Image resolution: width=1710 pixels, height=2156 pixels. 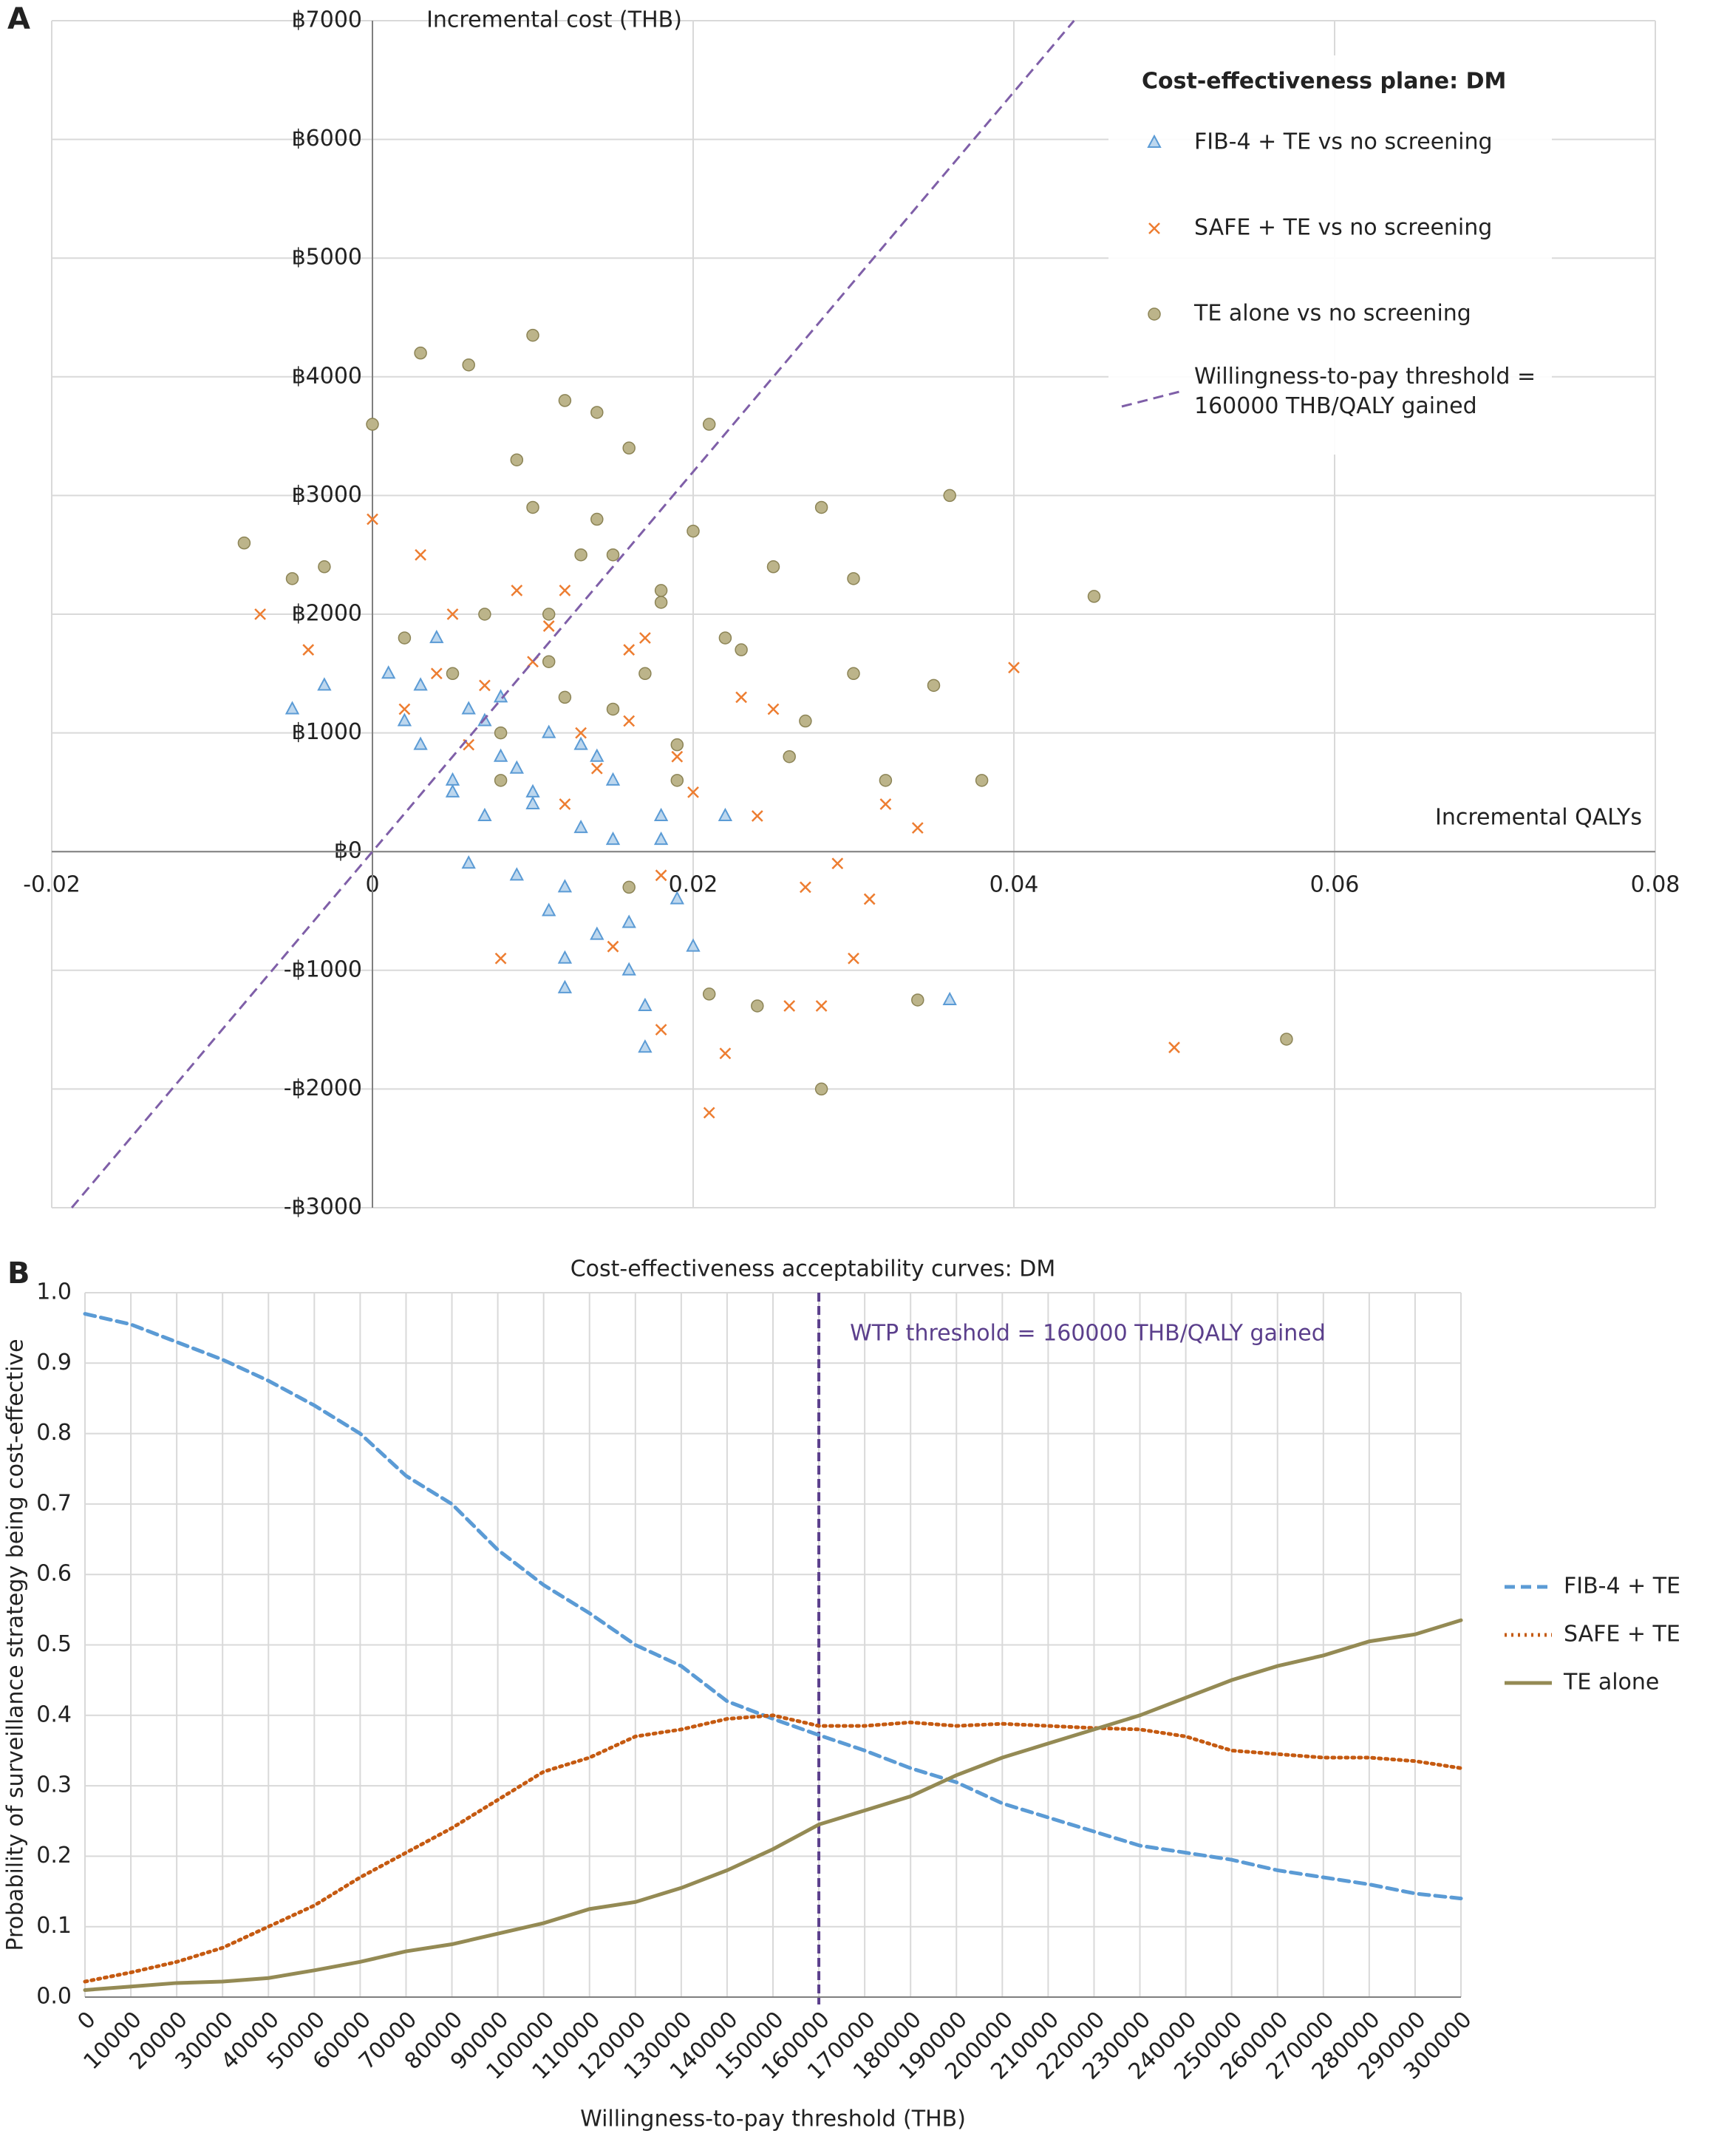 What do you see at coordinates (54, 1785) in the screenshot?
I see `y-tick-label: 0.3` at bounding box center [54, 1785].